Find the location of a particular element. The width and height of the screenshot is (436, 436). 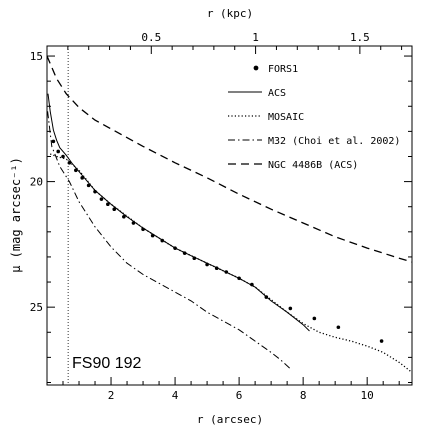

y-tick-label: 15 is located at coordinates (36, 56).